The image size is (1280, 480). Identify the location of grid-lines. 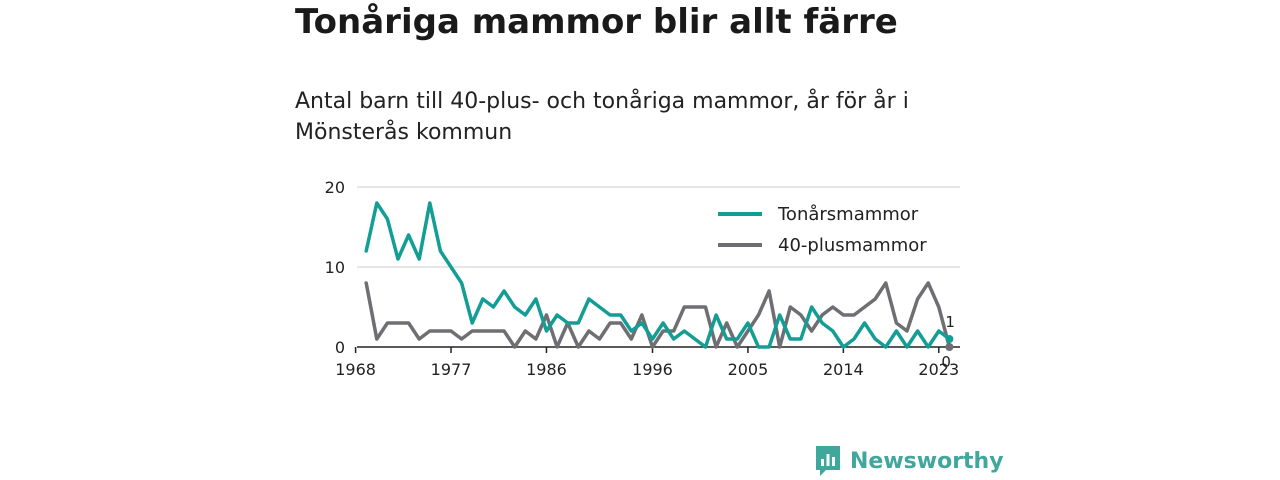
(658, 227).